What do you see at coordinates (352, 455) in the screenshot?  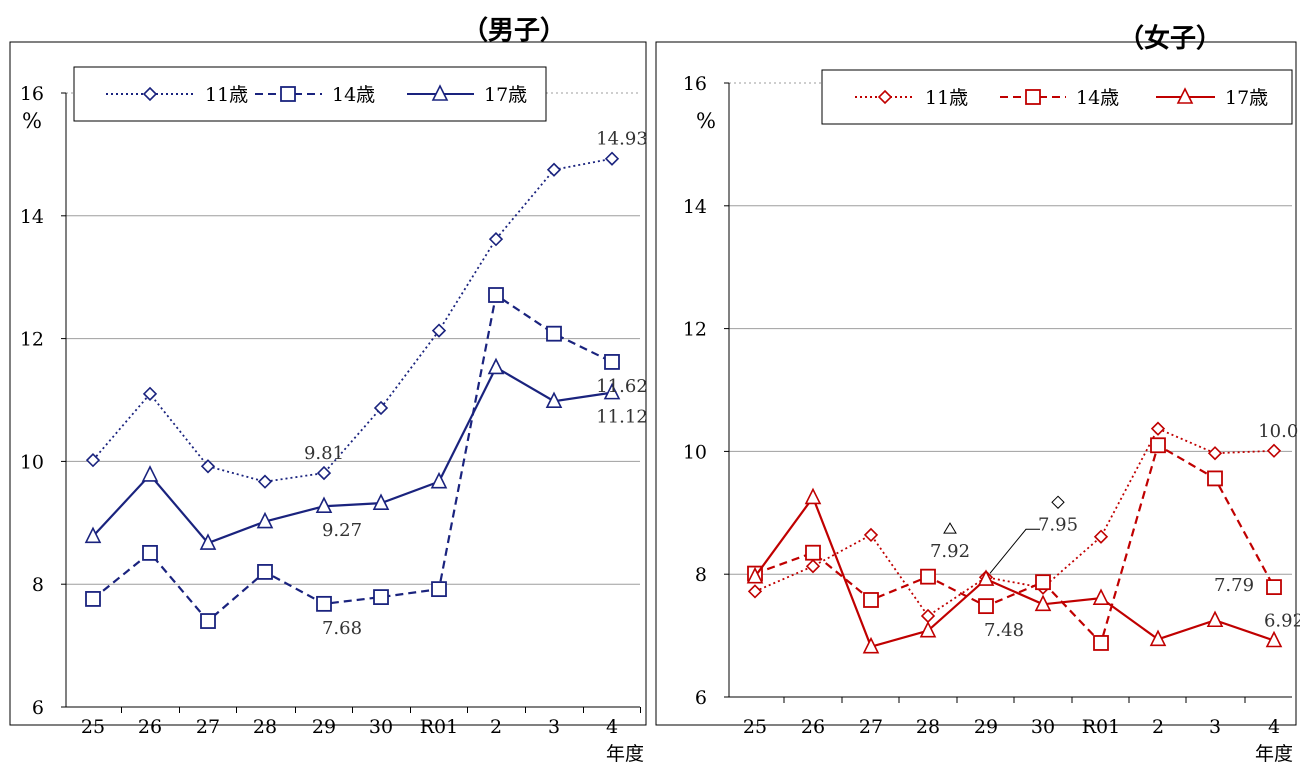 I see `series-line-17歳` at bounding box center [352, 455].